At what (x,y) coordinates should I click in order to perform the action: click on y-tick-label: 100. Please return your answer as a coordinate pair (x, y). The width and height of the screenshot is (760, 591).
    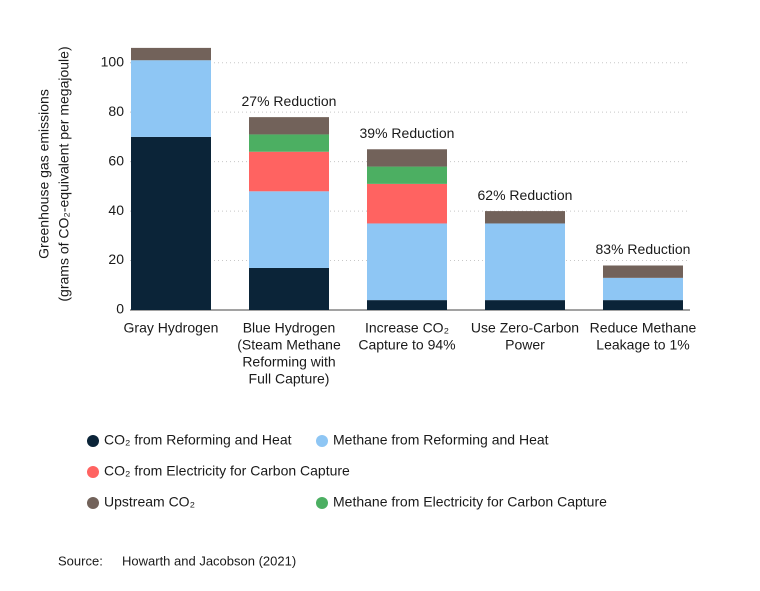
    Looking at the image, I should click on (113, 61).